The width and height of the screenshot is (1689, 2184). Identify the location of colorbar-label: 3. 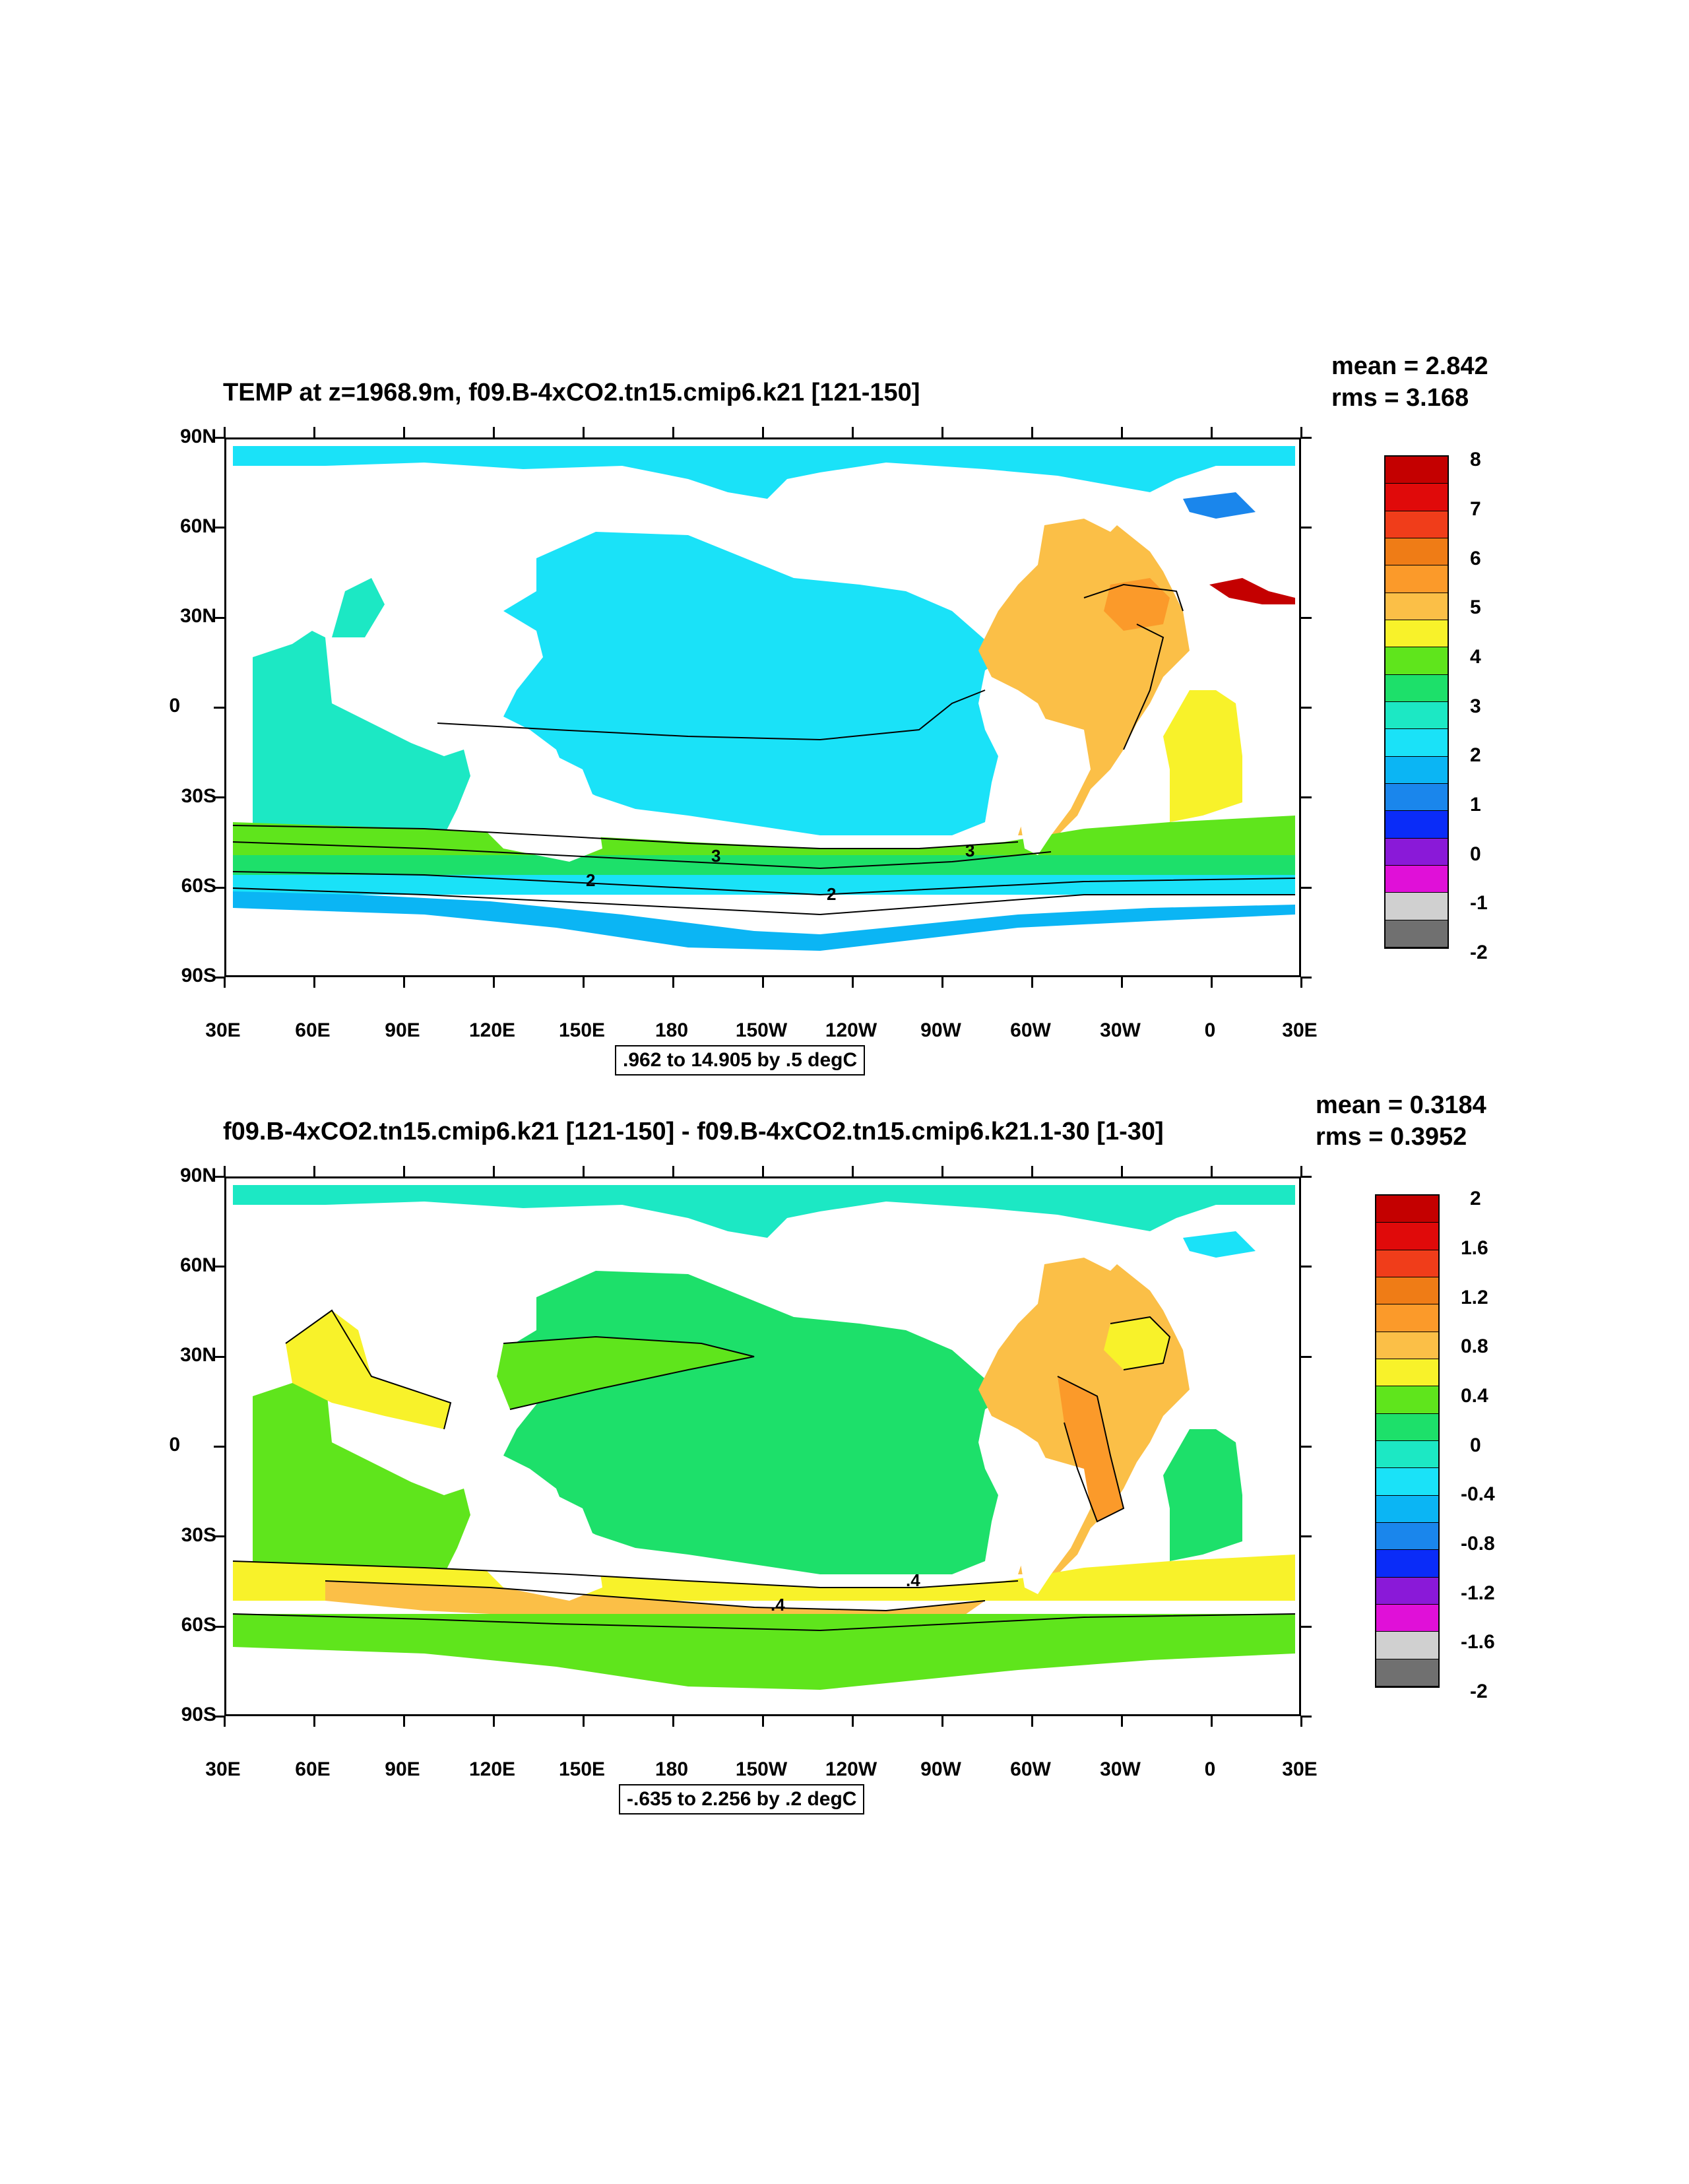
(1475, 706).